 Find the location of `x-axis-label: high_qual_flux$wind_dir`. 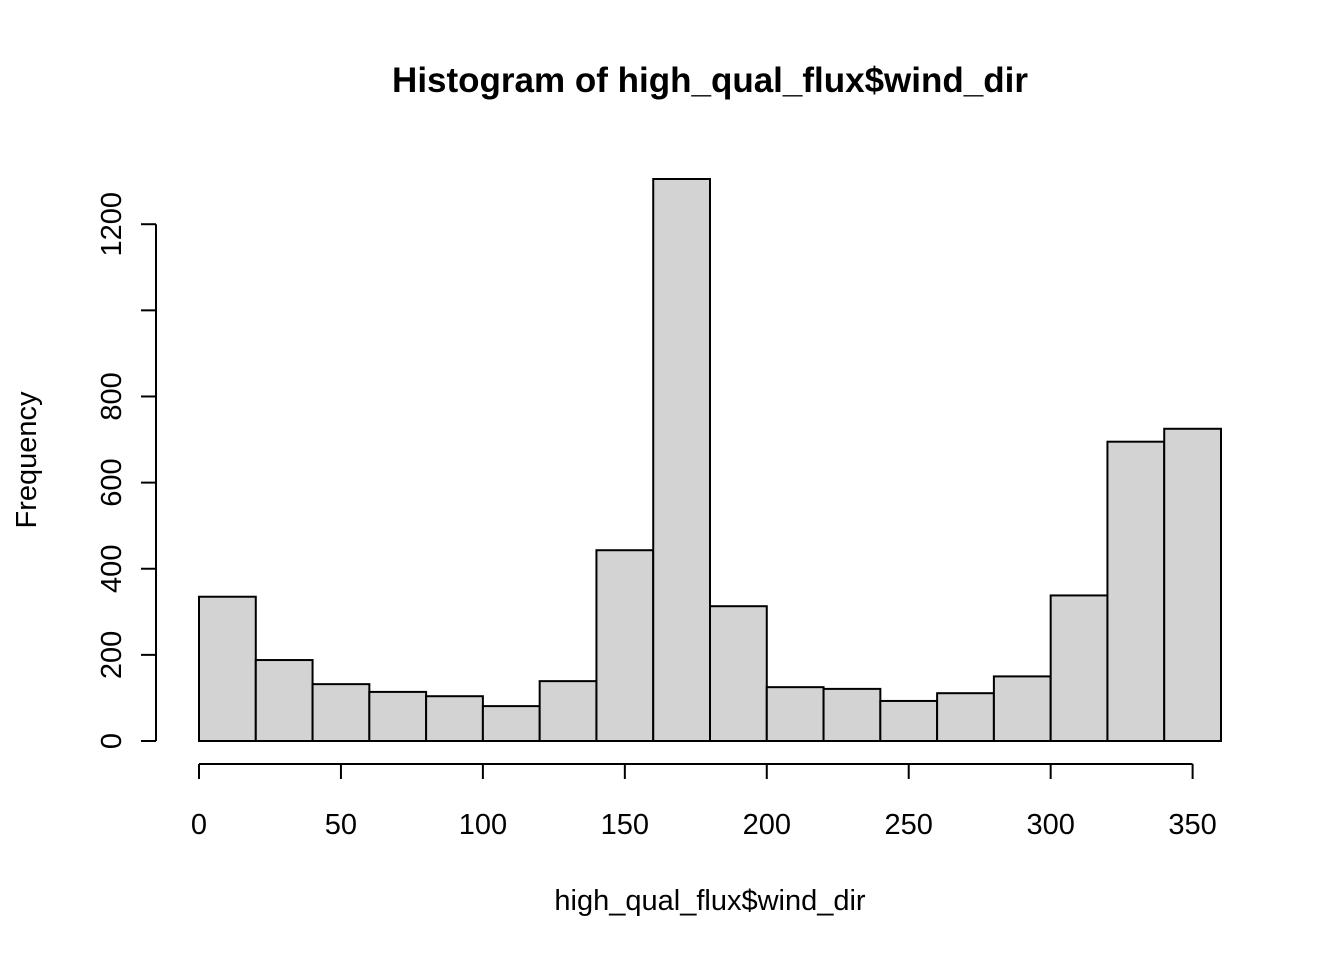

x-axis-label: high_qual_flux$wind_dir is located at coordinates (710, 901).